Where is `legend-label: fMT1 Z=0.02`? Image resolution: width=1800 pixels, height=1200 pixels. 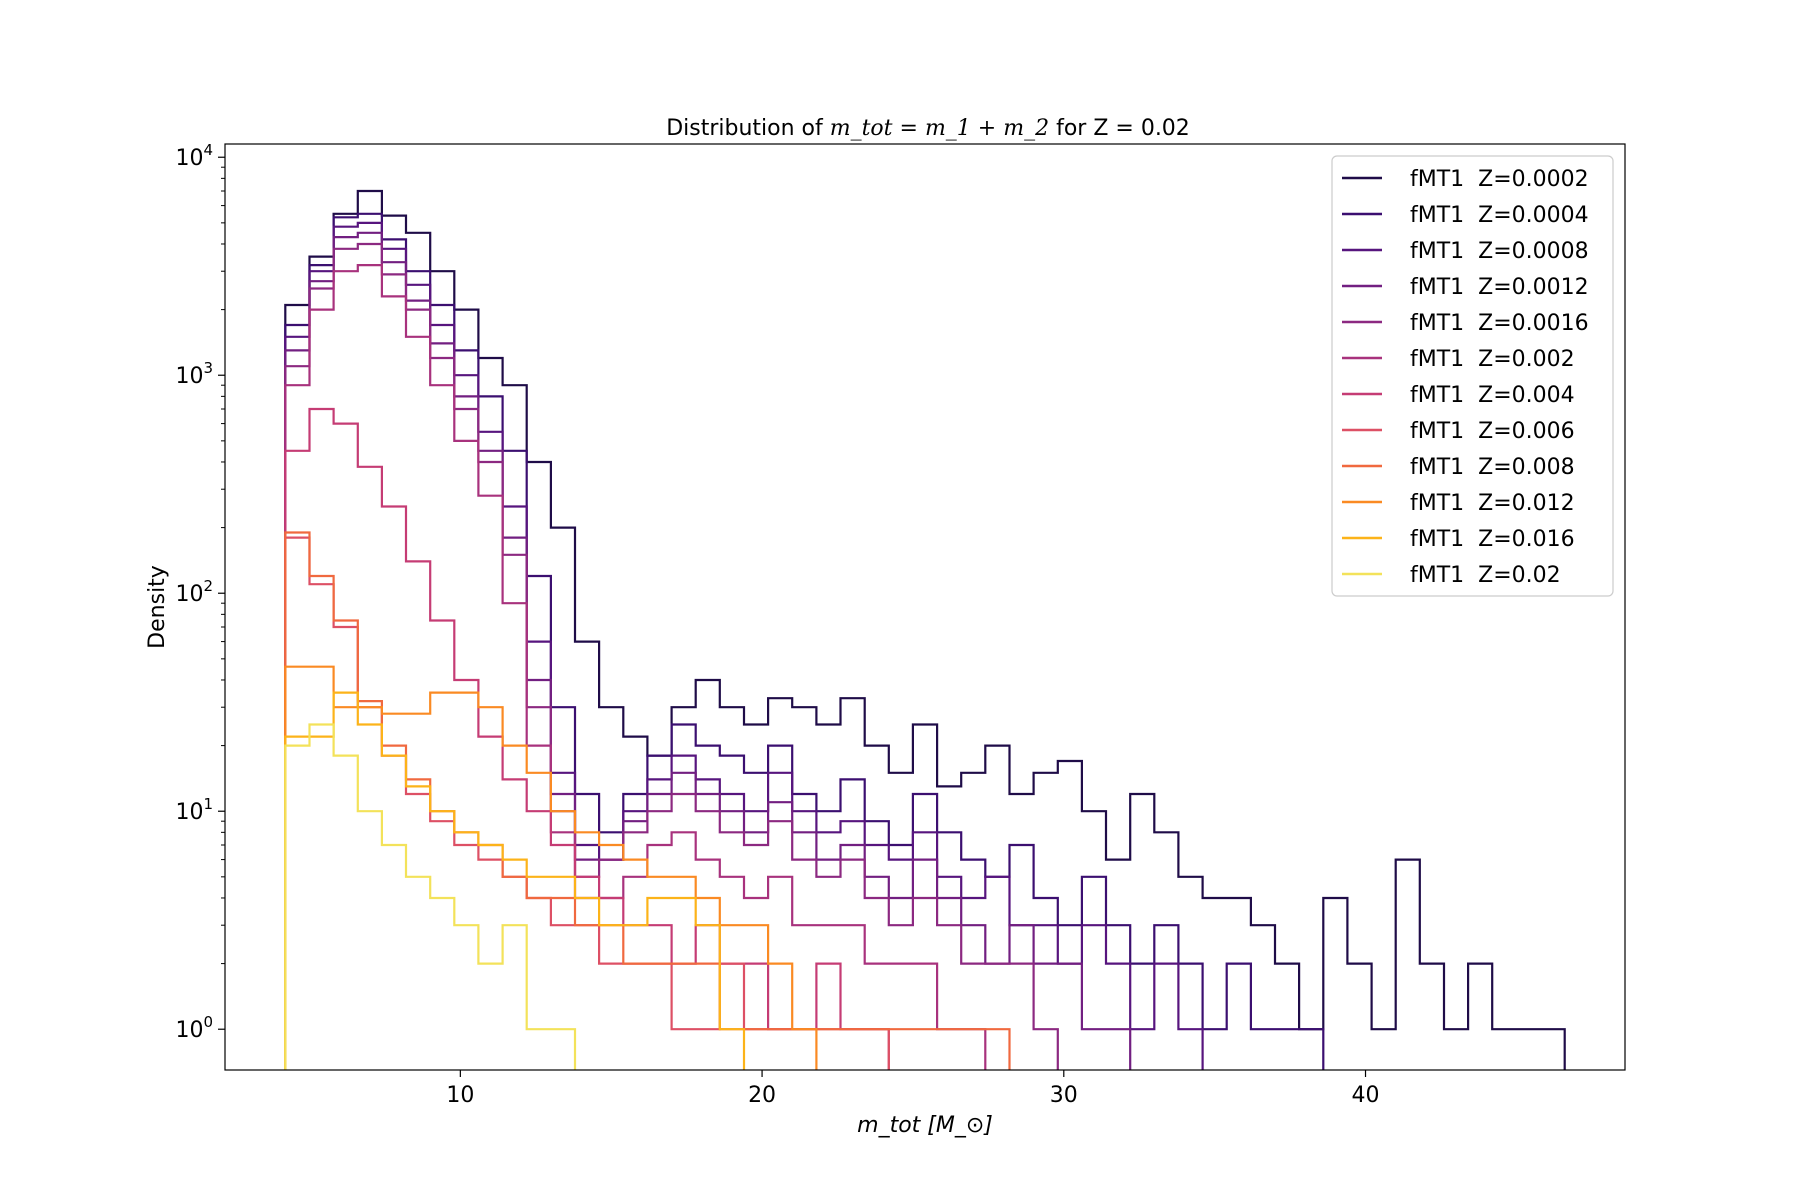
legend-label: fMT1 Z=0.02 is located at coordinates (1485, 575).